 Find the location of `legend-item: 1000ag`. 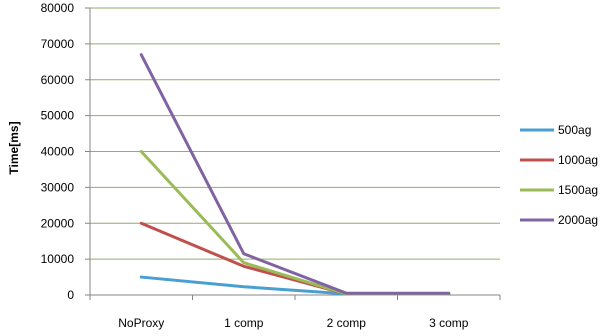

legend-item: 1000ag is located at coordinates (559, 160).